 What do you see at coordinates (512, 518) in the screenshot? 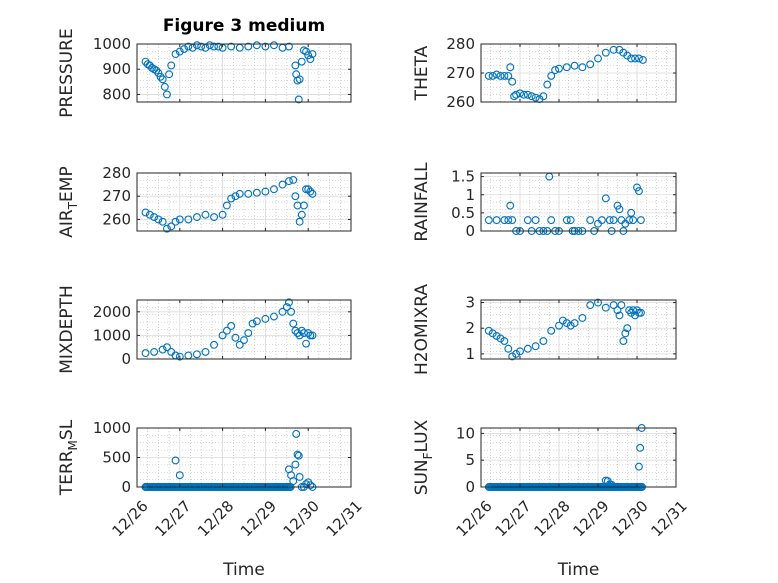
I see `x-tick-label: 12/27` at bounding box center [512, 518].